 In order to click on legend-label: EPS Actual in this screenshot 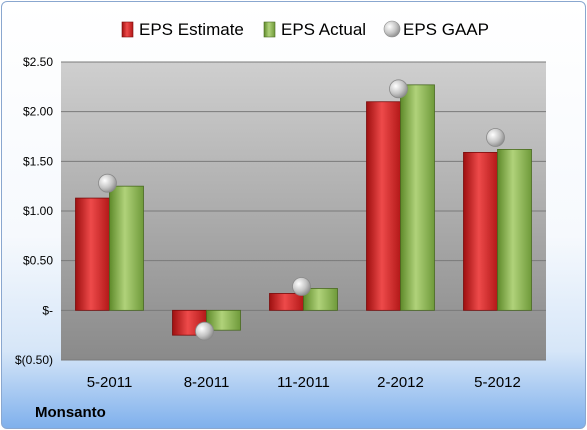, I will do `click(323, 29)`.